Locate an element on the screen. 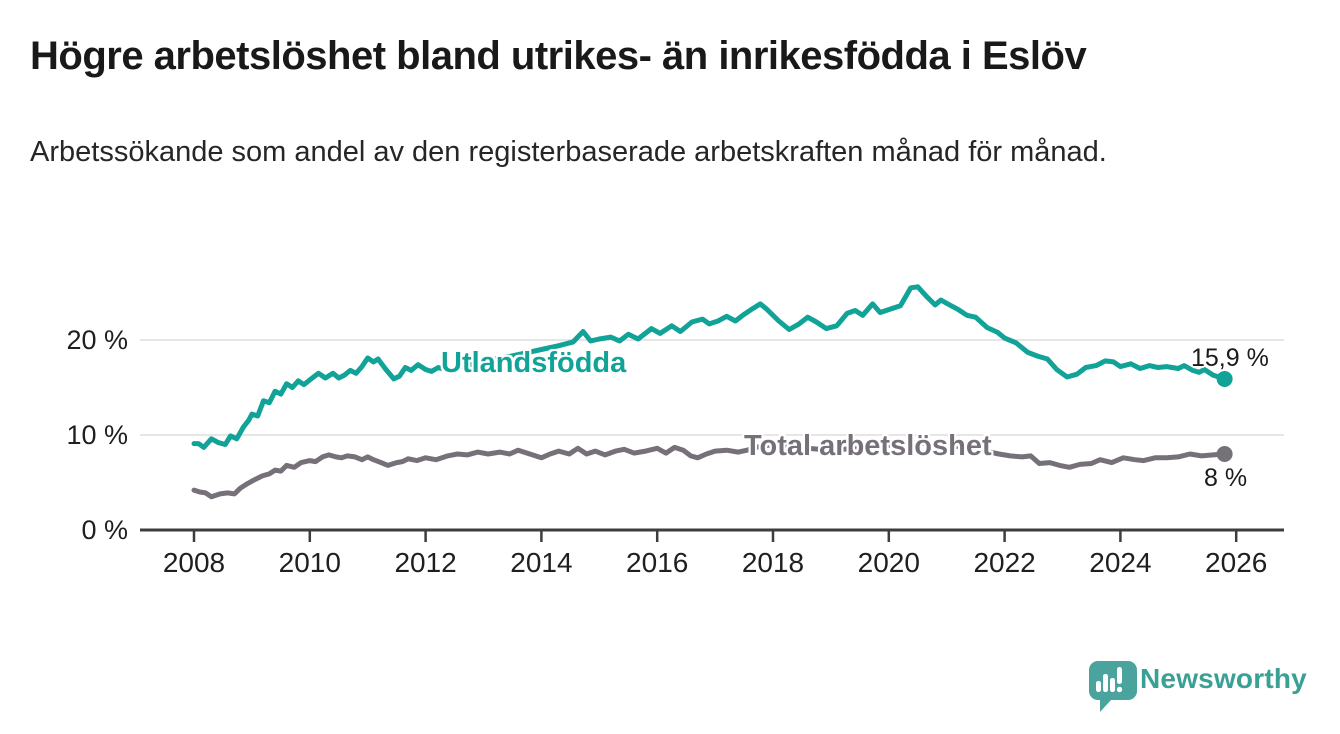  newsworthy-logo-icon is located at coordinates (1113, 686).